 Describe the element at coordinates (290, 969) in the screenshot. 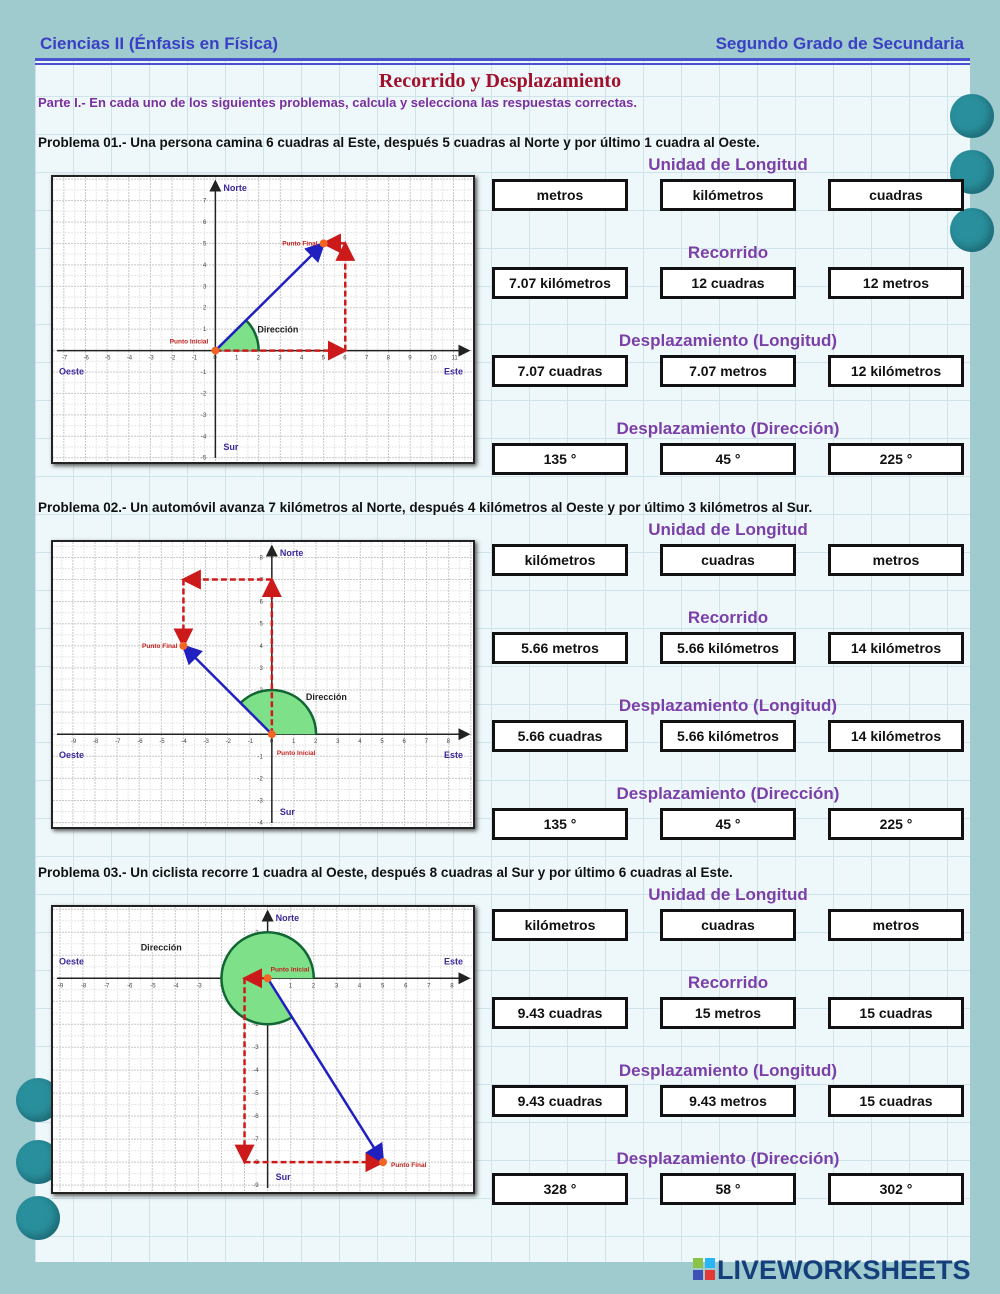

I see `start-label: Punto Inicial` at that location.